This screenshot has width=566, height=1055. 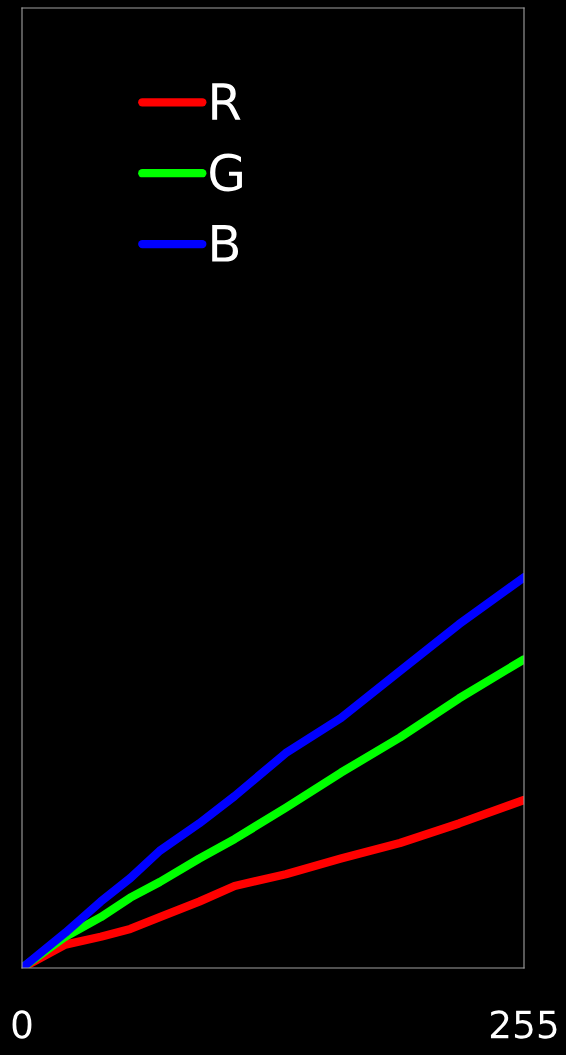 What do you see at coordinates (22, 1024) in the screenshot?
I see `x-tick-label: 0` at bounding box center [22, 1024].